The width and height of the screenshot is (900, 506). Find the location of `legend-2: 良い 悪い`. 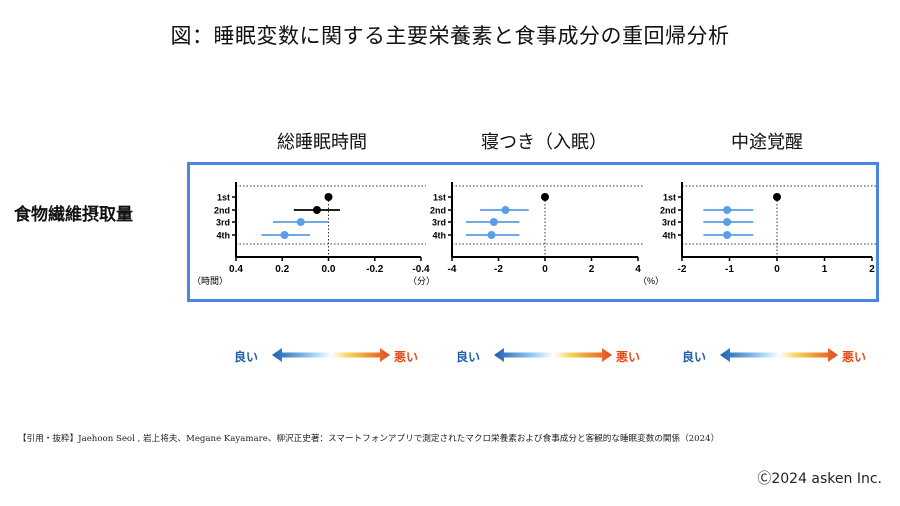

legend-2: 良い 悪い is located at coordinates (551, 356).